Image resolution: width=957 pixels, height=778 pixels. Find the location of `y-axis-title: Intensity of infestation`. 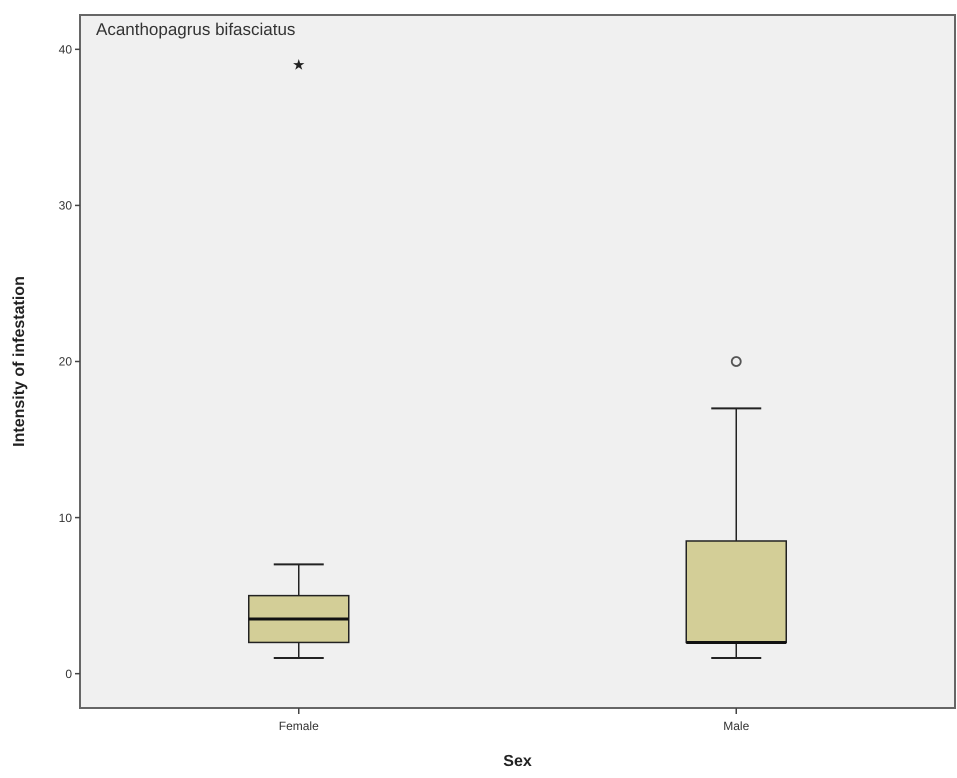

y-axis-title: Intensity of infestation is located at coordinates (19, 361).